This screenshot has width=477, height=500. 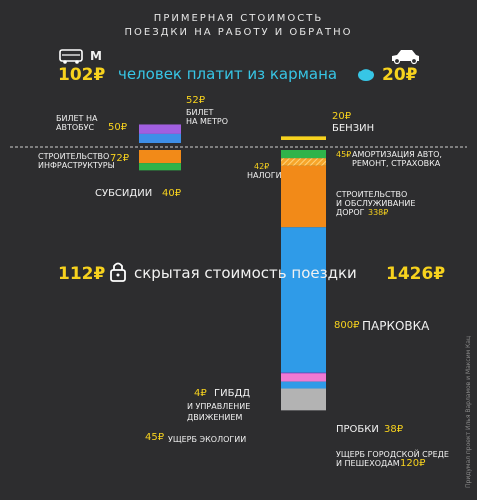 What do you see at coordinates (357, 429) in the screenshot?
I see `traffic-label: ПРОБКИ` at bounding box center [357, 429].